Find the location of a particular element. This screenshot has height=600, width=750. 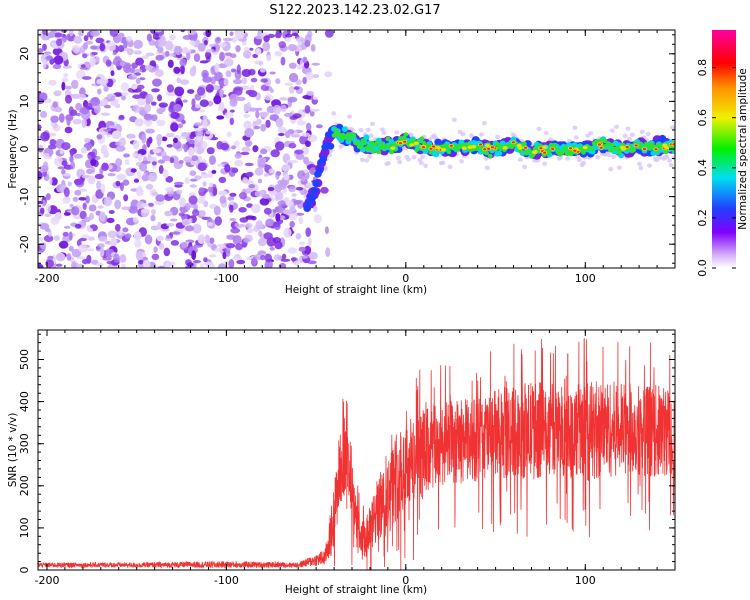

colorbar-tick-label: 0.2 is located at coordinates (702, 218).